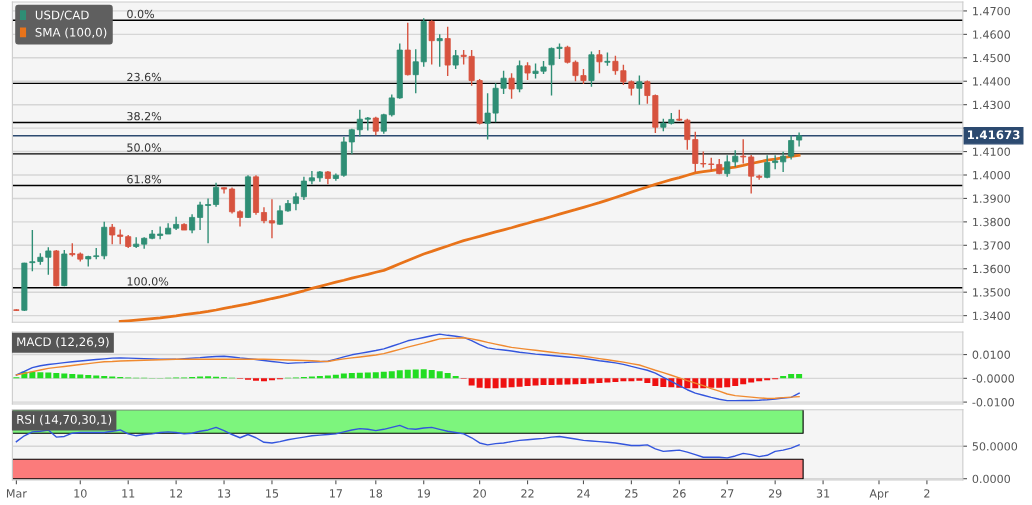 The width and height of the screenshot is (1032, 505). Describe the element at coordinates (995, 446) in the screenshot. I see `y-tick-label: 50.0000` at that location.